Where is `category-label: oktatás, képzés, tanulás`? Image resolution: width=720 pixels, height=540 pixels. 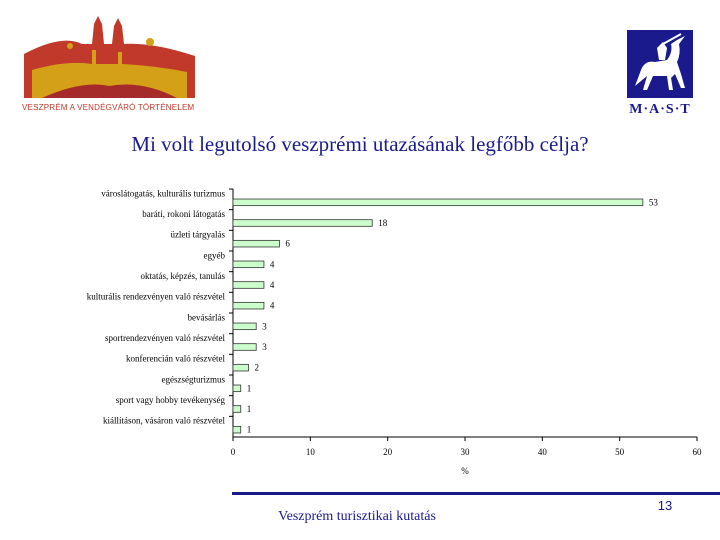 category-label: oktatás, képzés, tanulás is located at coordinates (183, 276).